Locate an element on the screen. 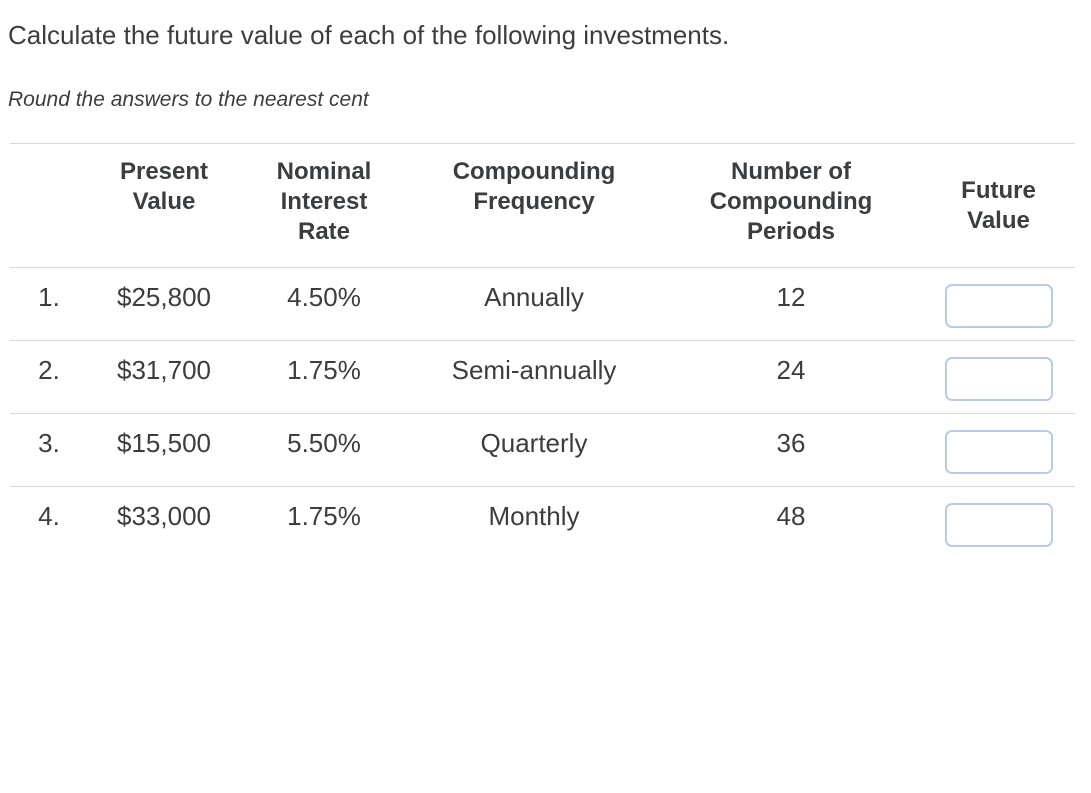 The image size is (1091, 793). cell-compounding-frequency: Quarterly is located at coordinates (534, 450).